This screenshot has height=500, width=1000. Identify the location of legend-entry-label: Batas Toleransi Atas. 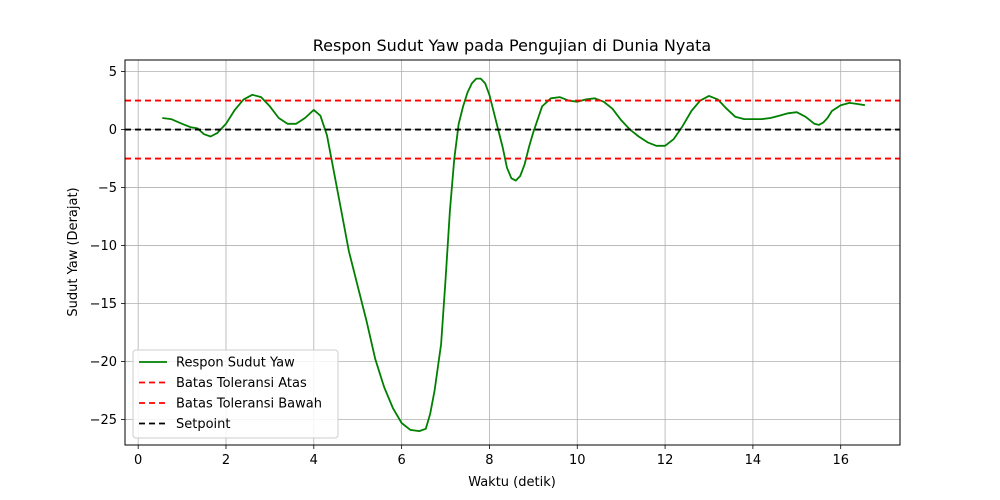
(241, 383).